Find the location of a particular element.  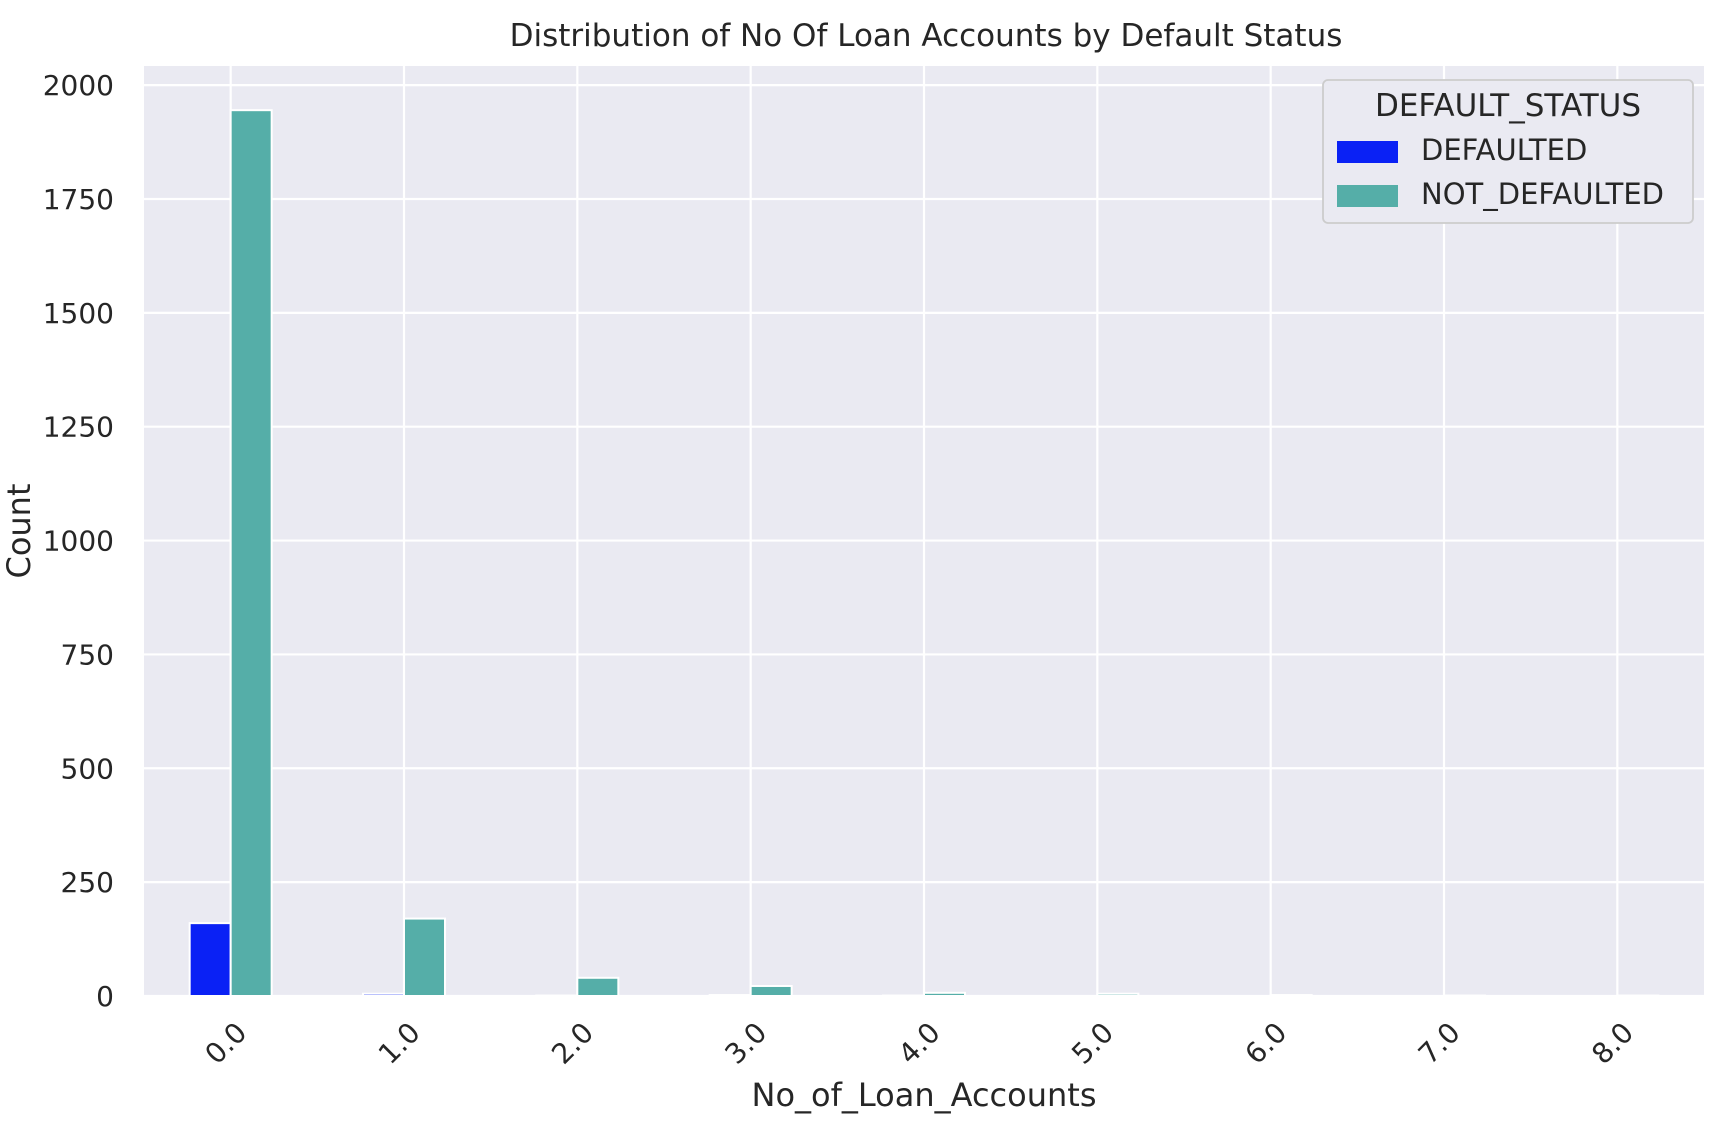

x-tick-label-7: 7.0 is located at coordinates (1439, 1043).